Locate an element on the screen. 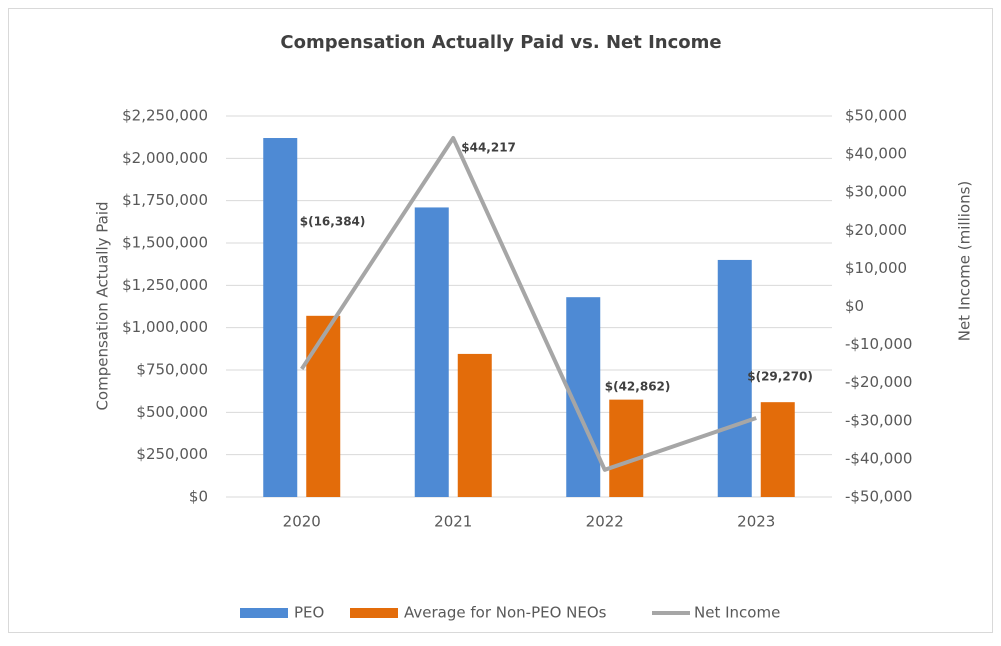  y-tick-label: $2,000,000 is located at coordinates (165, 158).